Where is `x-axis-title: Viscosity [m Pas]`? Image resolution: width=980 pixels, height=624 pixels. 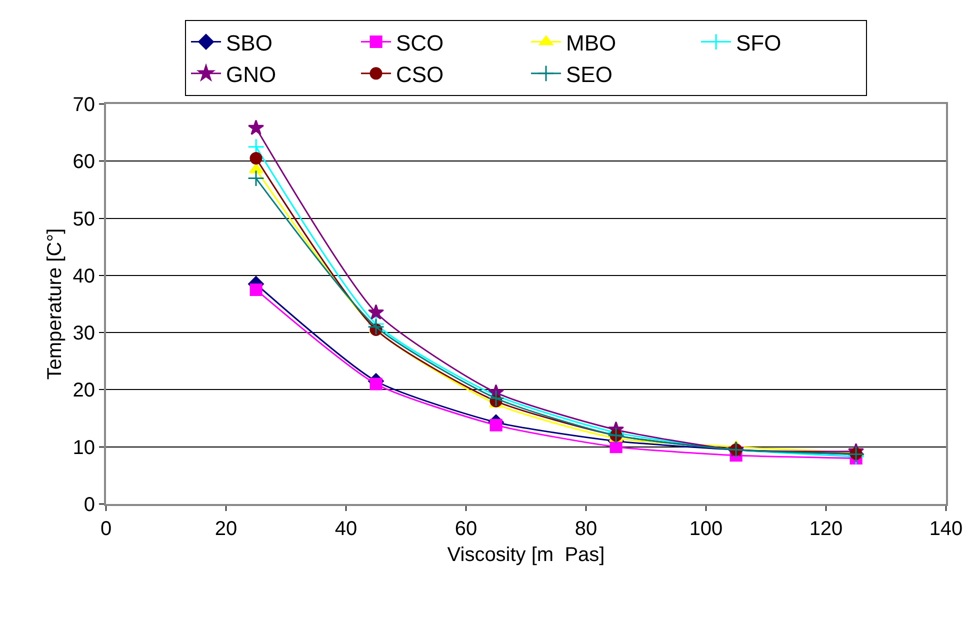
x-axis-title: Viscosity [m Pas] is located at coordinates (526, 555).